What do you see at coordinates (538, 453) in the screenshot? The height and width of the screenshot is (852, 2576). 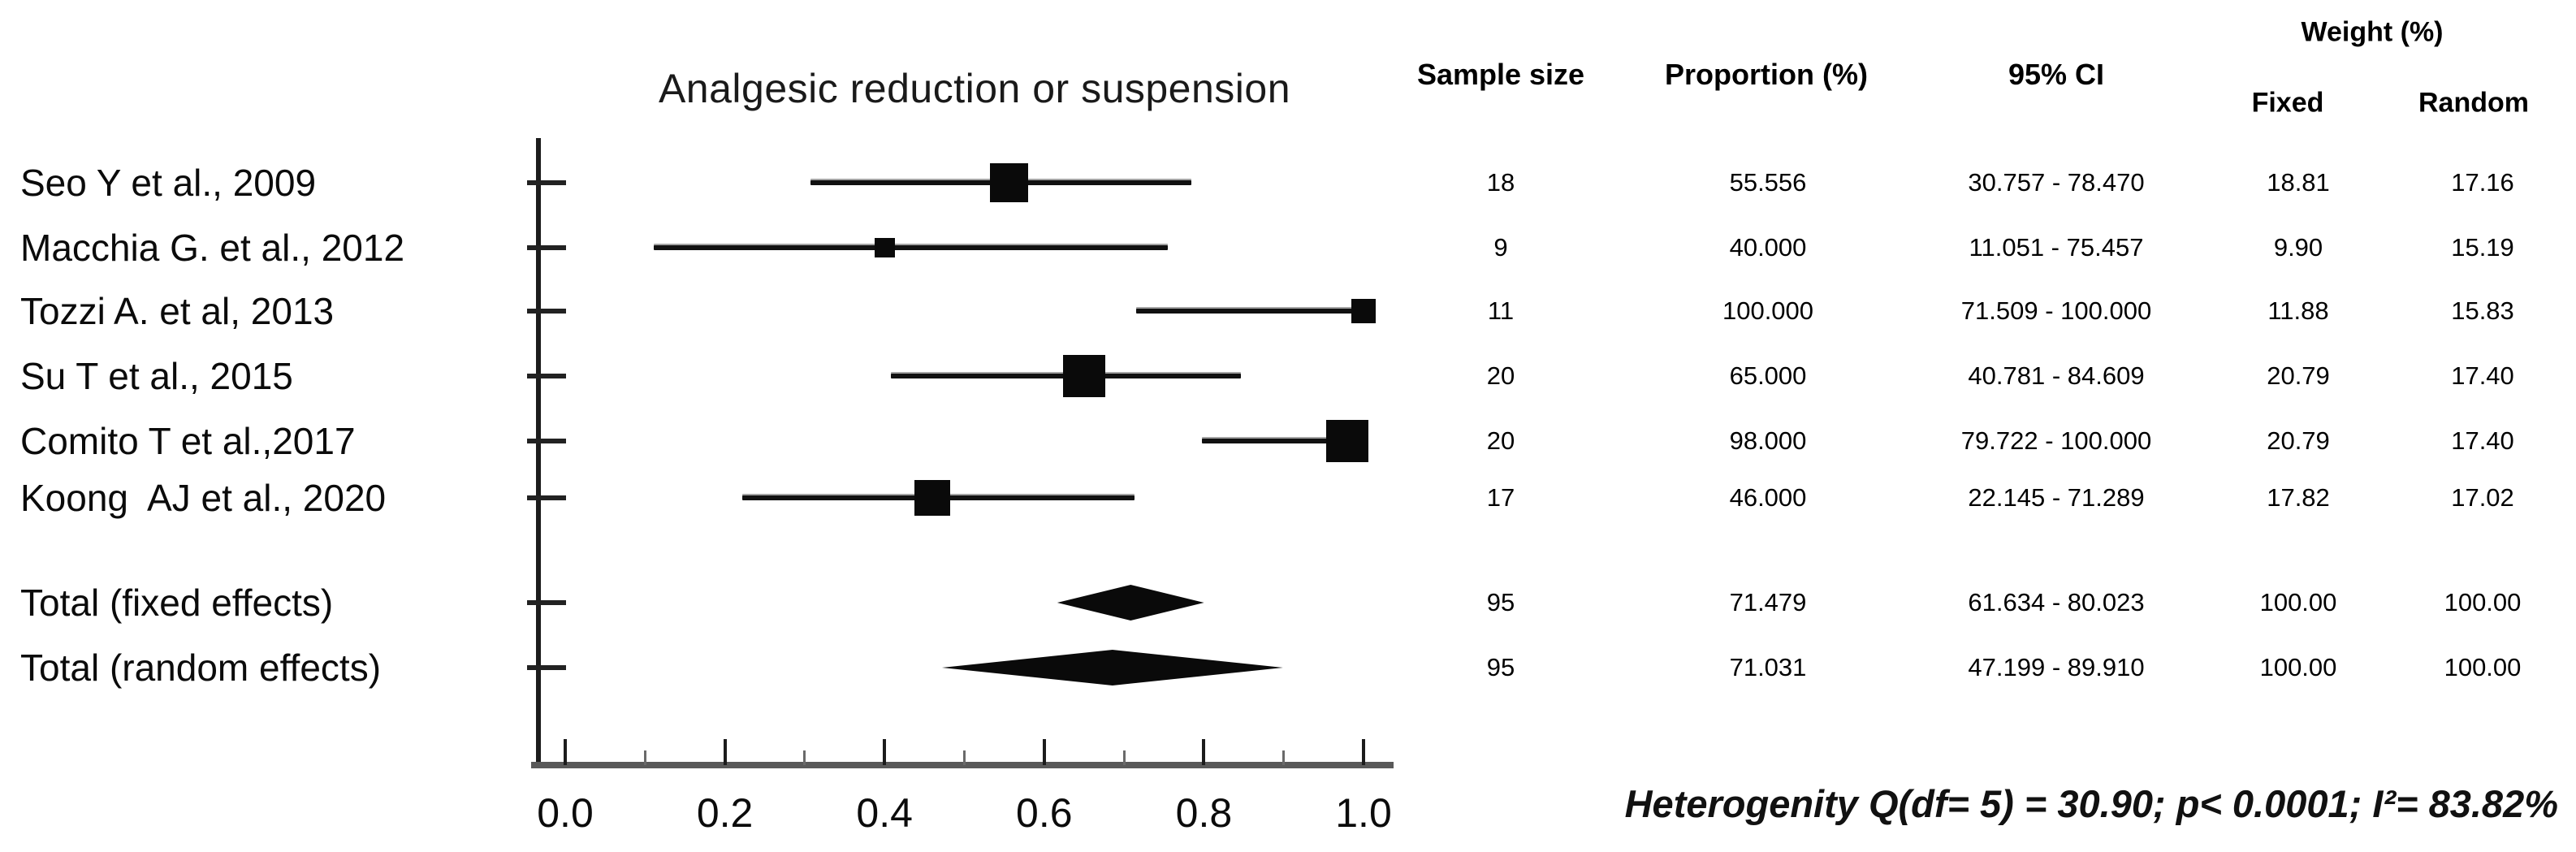 I see `y-axis-line` at bounding box center [538, 453].